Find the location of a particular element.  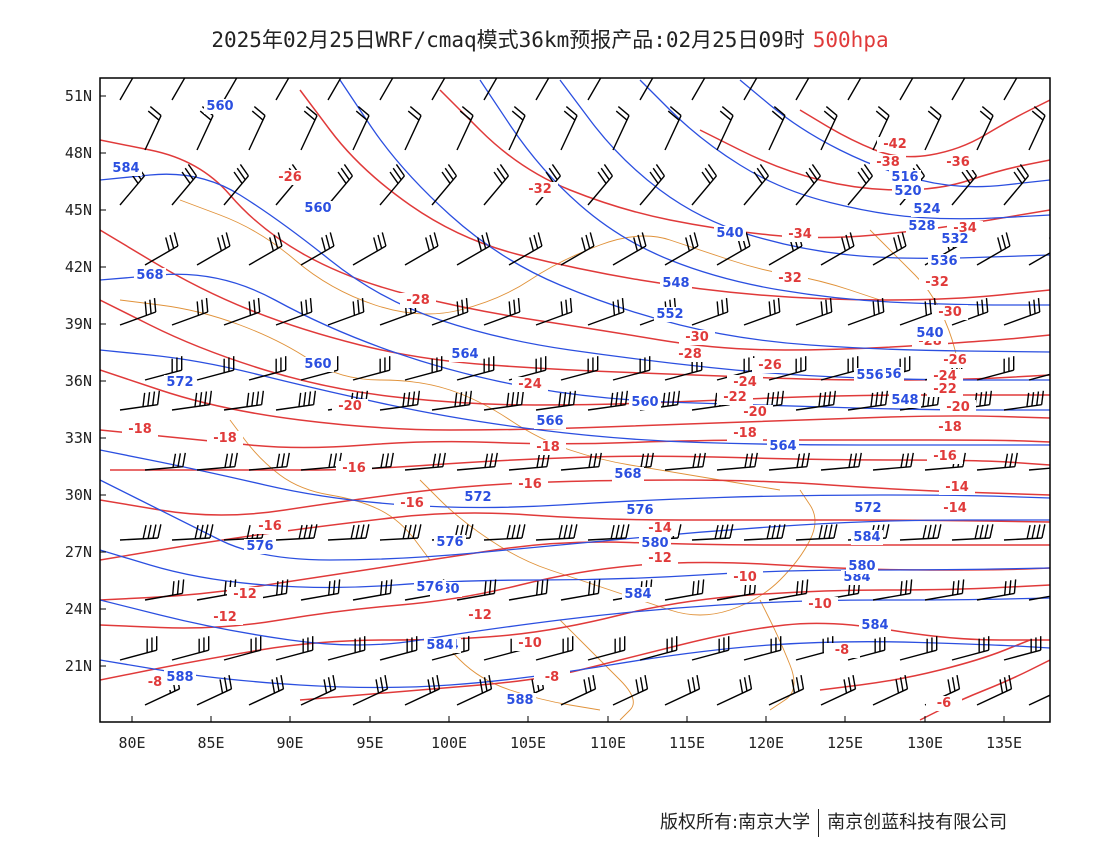

temperature-label: -8 is located at coordinates (552, 677).